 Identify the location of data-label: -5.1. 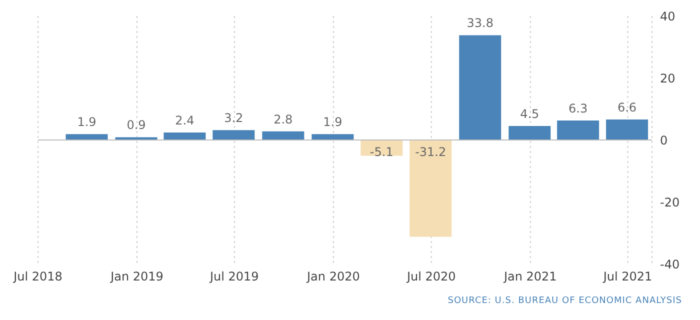
(382, 152).